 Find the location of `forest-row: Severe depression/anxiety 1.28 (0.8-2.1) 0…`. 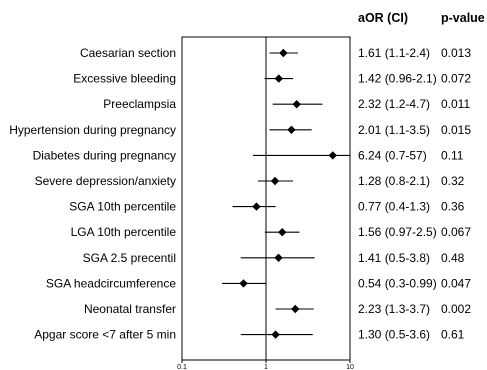

forest-row: Severe depression/anxiety 1.28 (0.8-2.1) 0… is located at coordinates (250, 181).